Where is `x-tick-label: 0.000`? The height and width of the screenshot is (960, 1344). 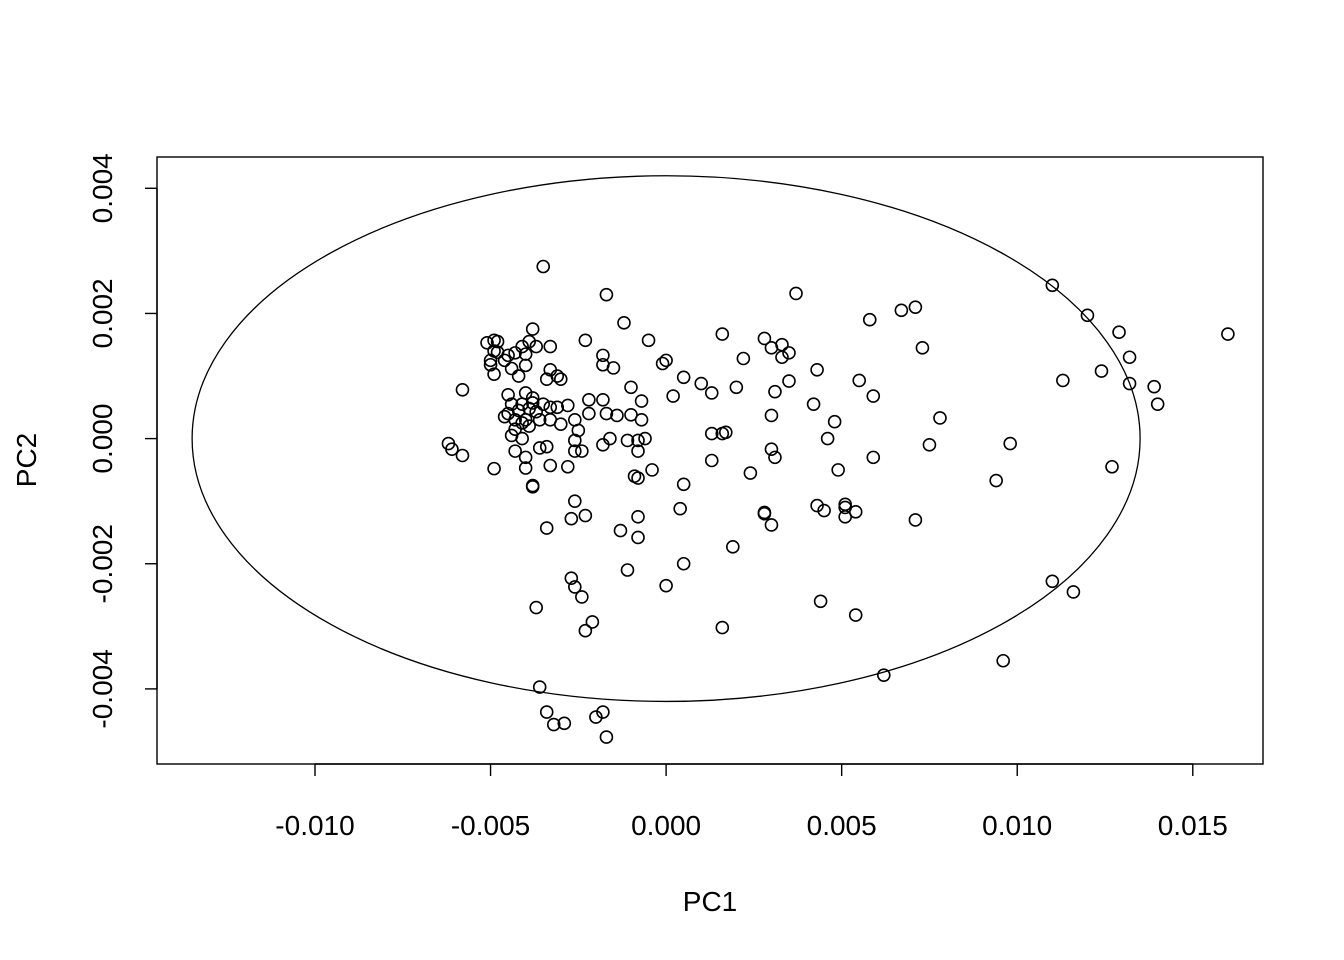 x-tick-label: 0.000 is located at coordinates (666, 825).